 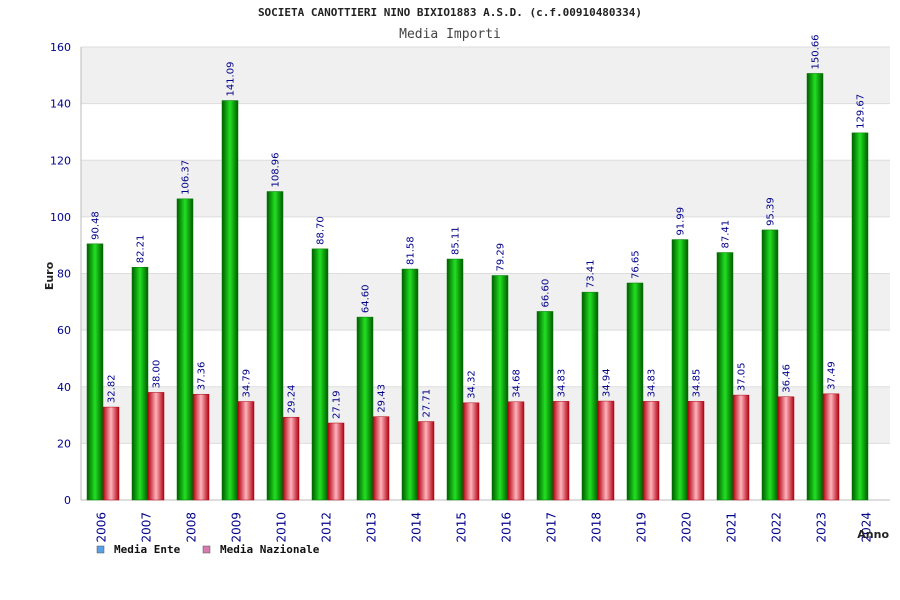 What do you see at coordinates (507, 527) in the screenshot?
I see `x-tick-label: 2016` at bounding box center [507, 527].